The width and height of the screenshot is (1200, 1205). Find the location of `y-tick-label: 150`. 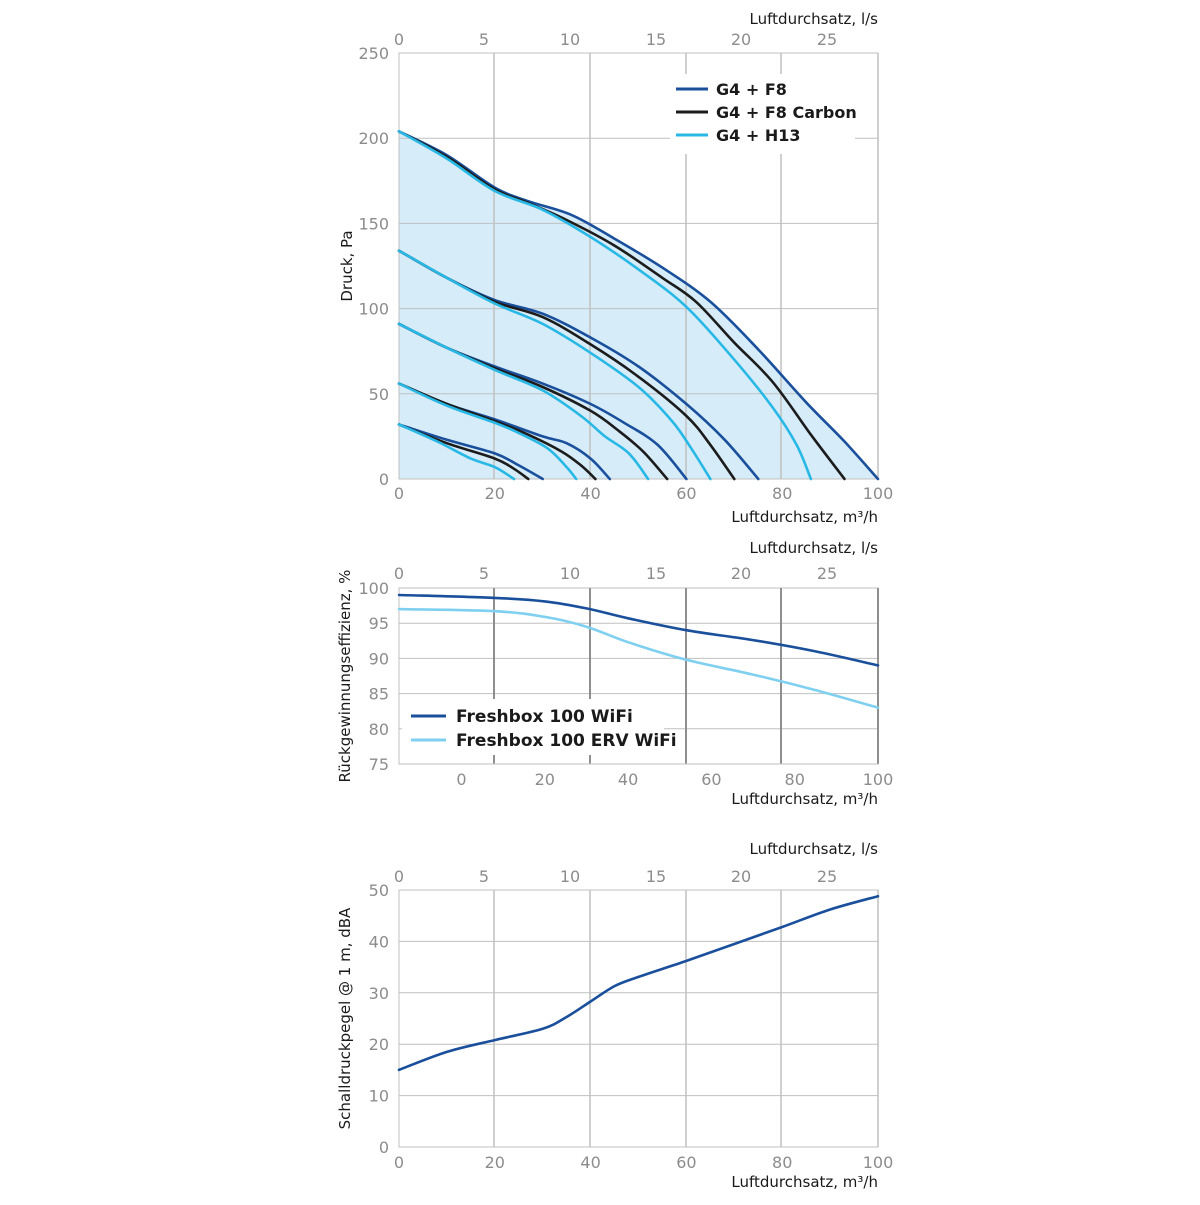

y-tick-label: 150 is located at coordinates (373, 223).